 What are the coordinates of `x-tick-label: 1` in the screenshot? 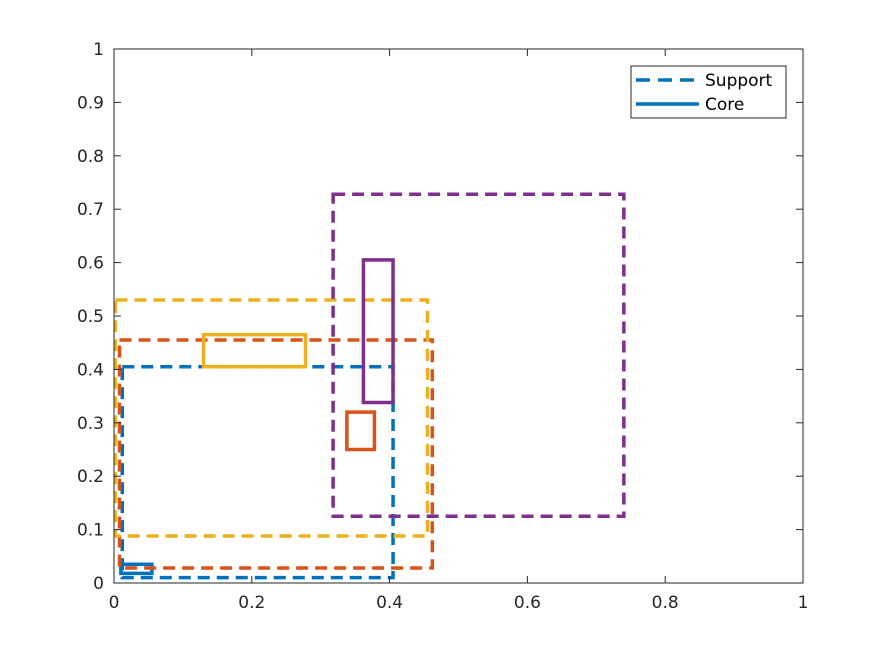 It's located at (803, 603).